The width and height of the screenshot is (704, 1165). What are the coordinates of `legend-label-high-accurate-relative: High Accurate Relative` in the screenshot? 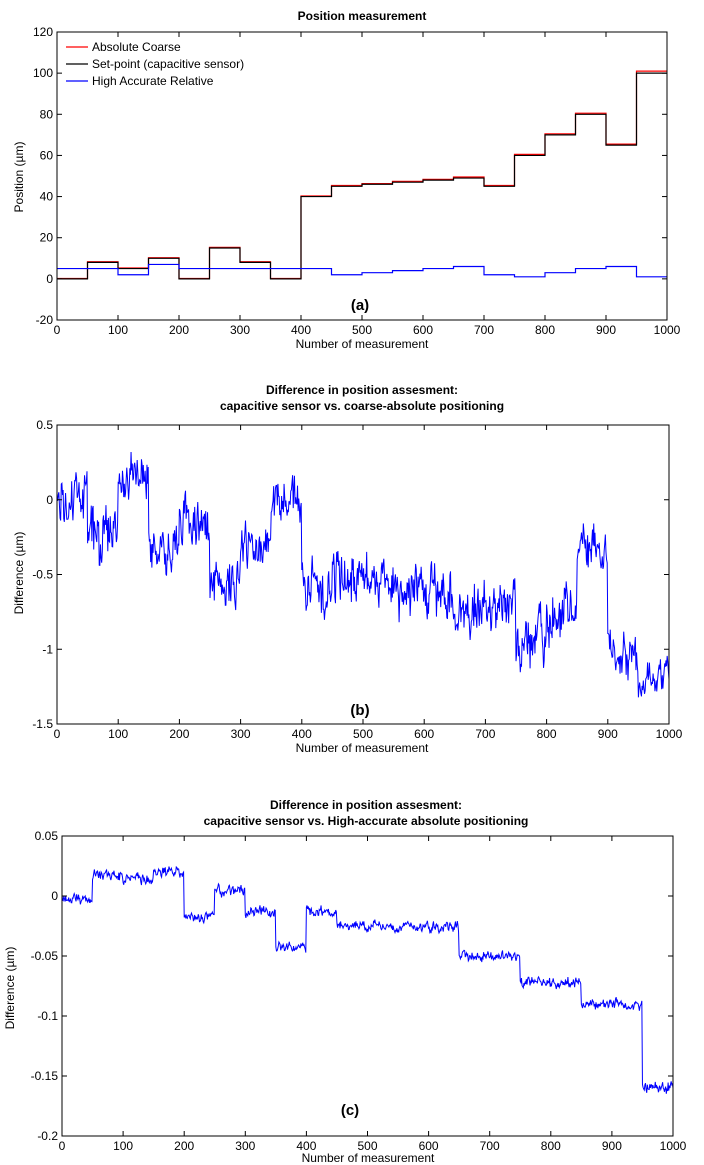 It's located at (153, 81).